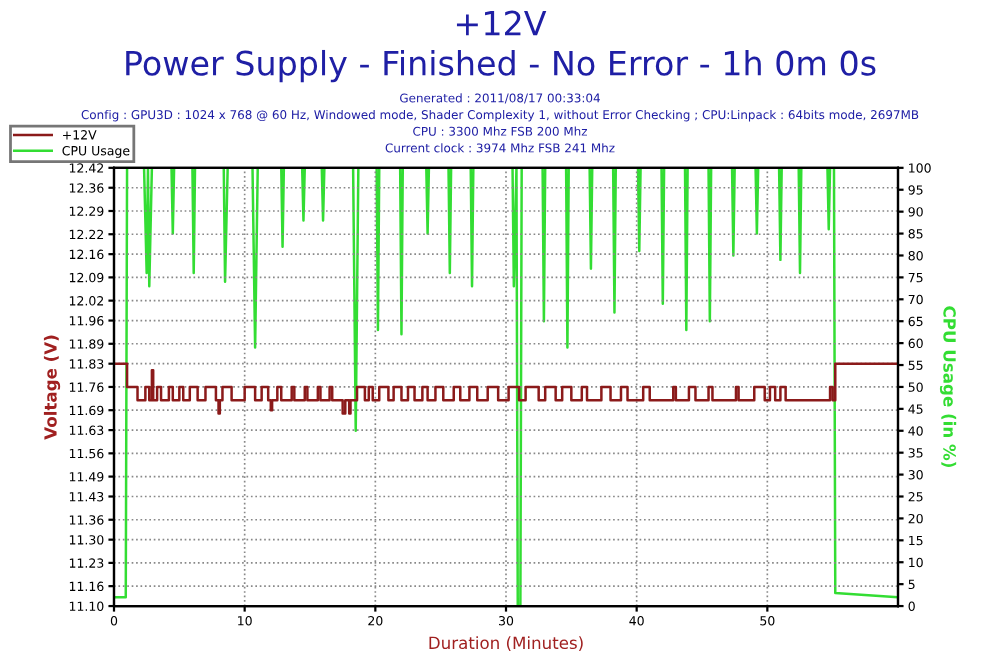 The height and width of the screenshot is (666, 1000). I want to click on x-axis-title: Duration (Minutes), so click(506, 644).